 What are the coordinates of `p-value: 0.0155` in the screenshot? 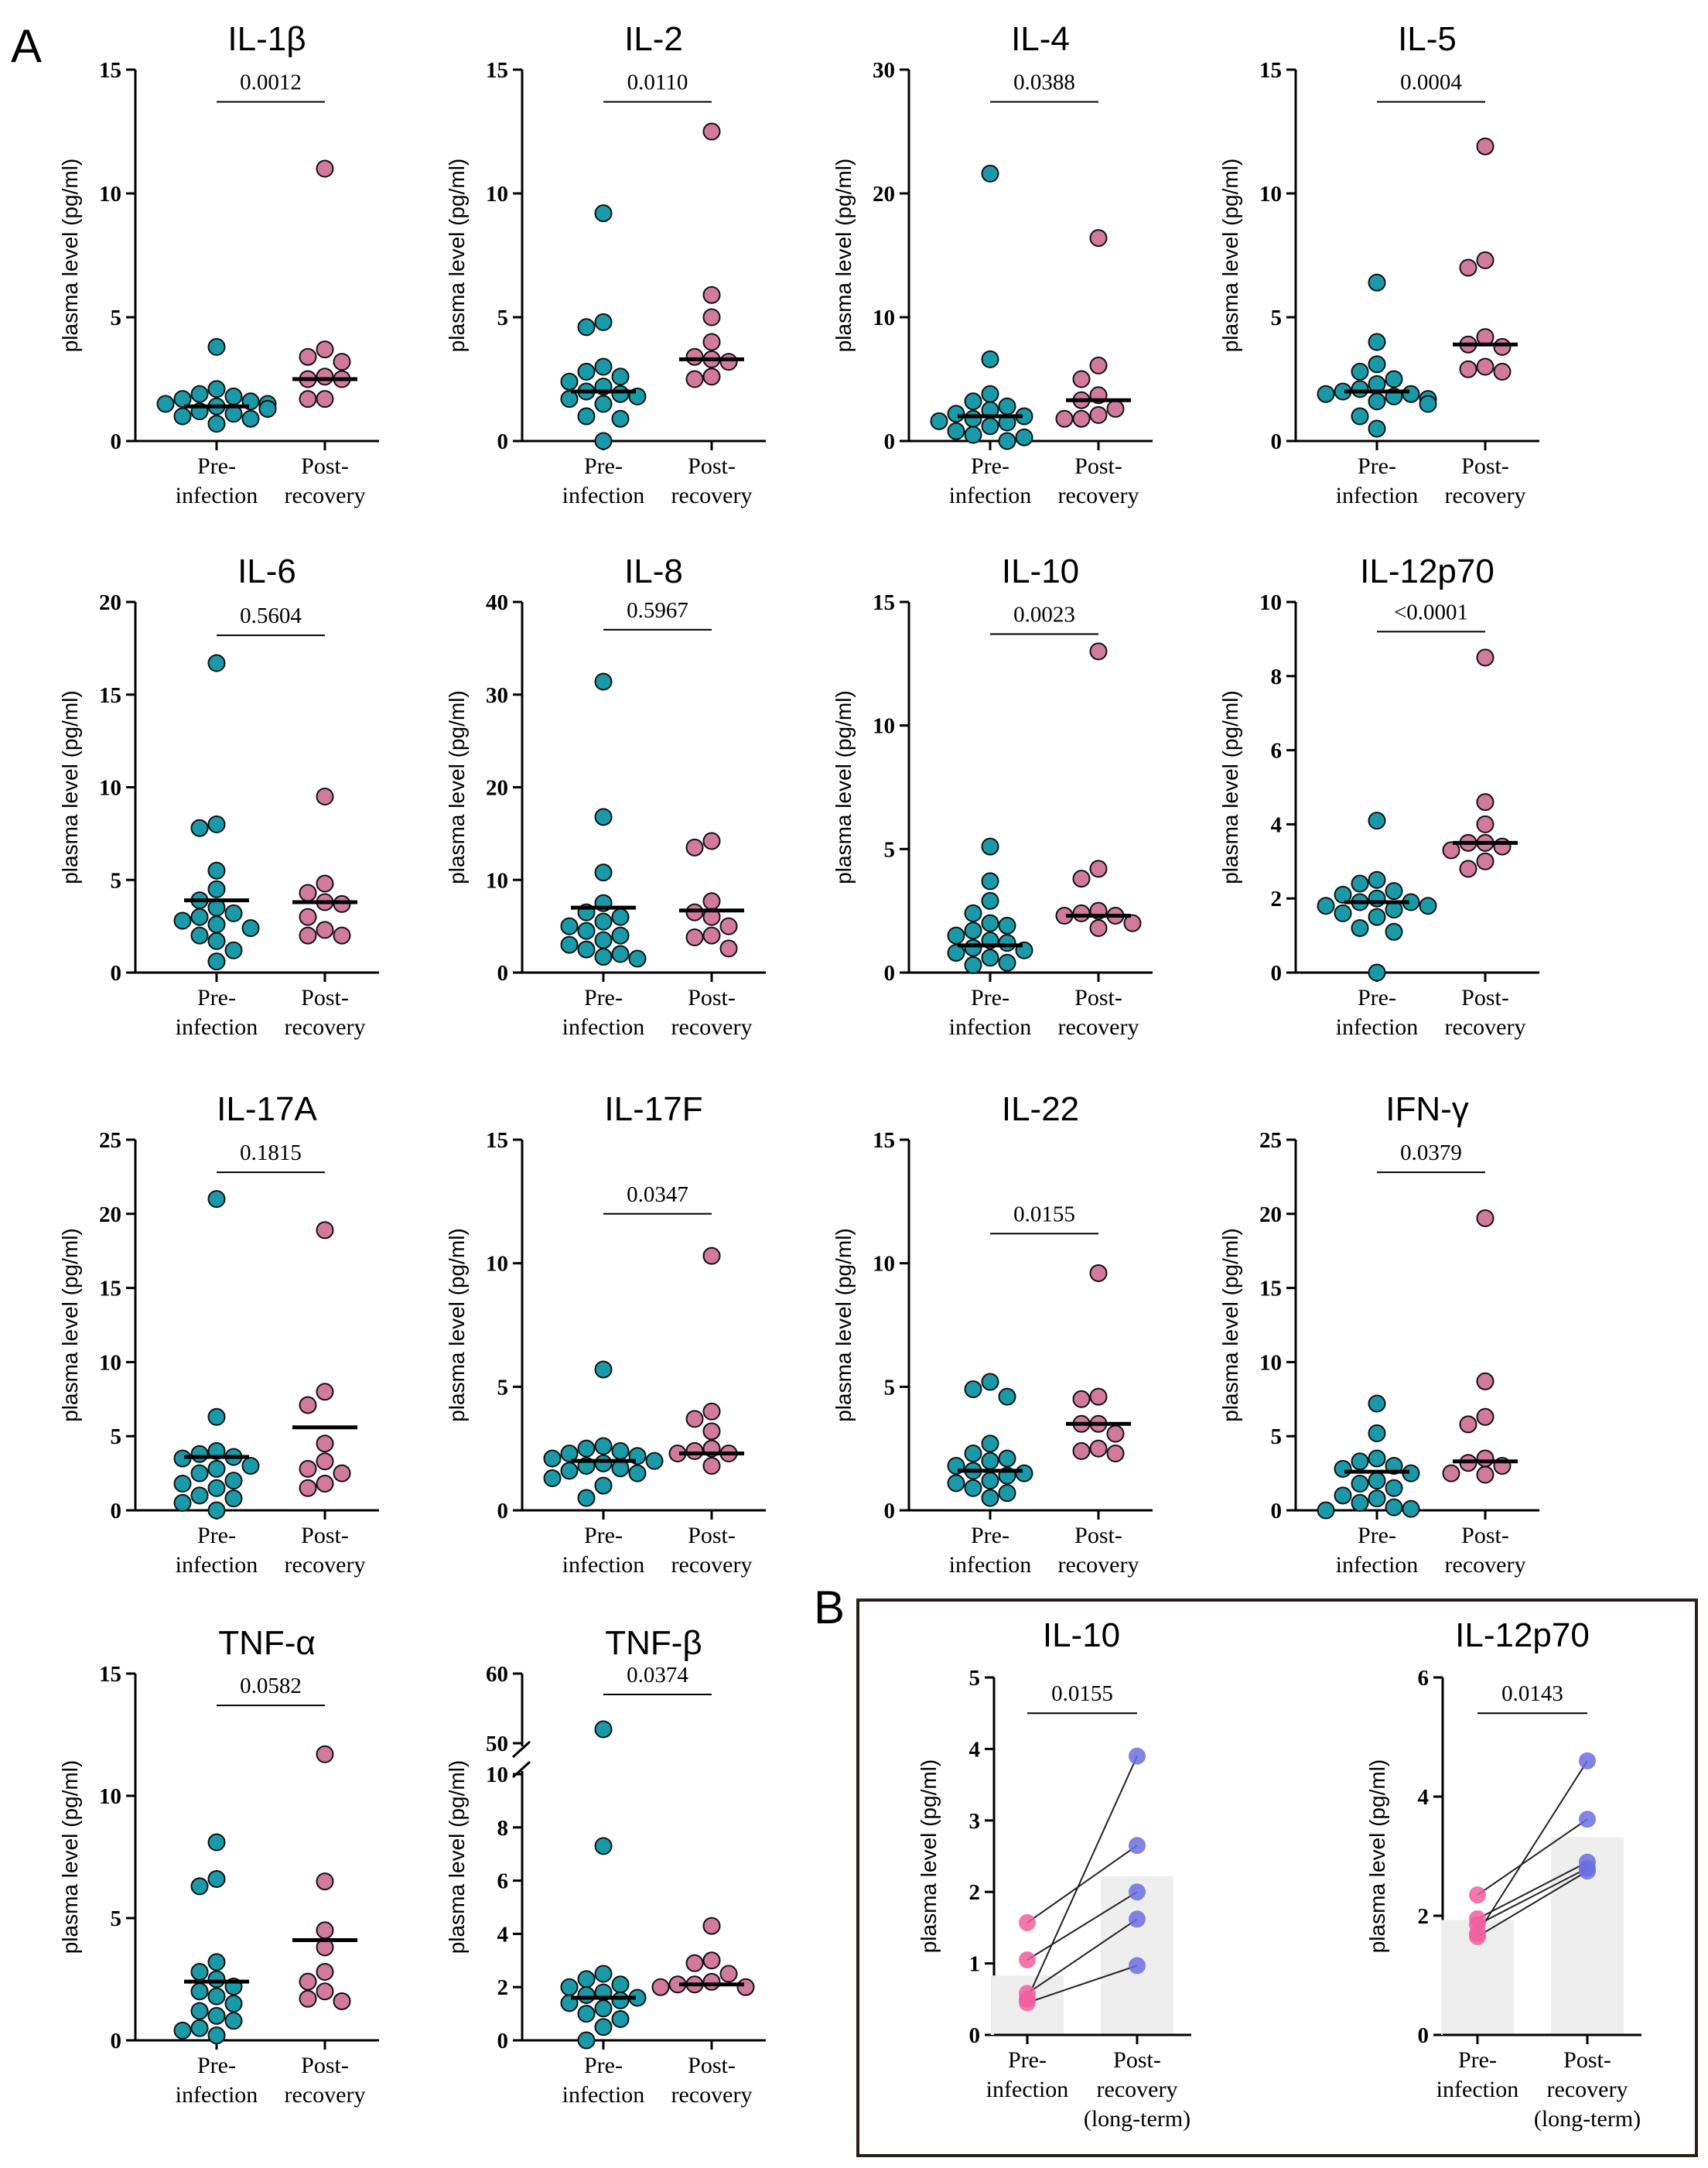 It's located at (1044, 1214).